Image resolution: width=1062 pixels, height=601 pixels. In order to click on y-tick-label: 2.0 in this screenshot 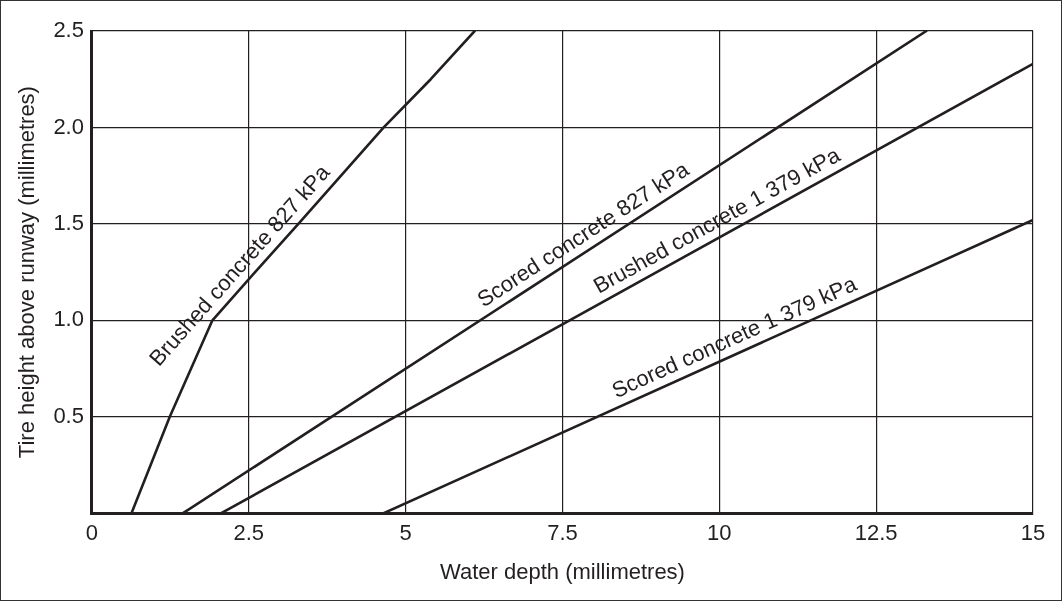, I will do `click(68, 126)`.